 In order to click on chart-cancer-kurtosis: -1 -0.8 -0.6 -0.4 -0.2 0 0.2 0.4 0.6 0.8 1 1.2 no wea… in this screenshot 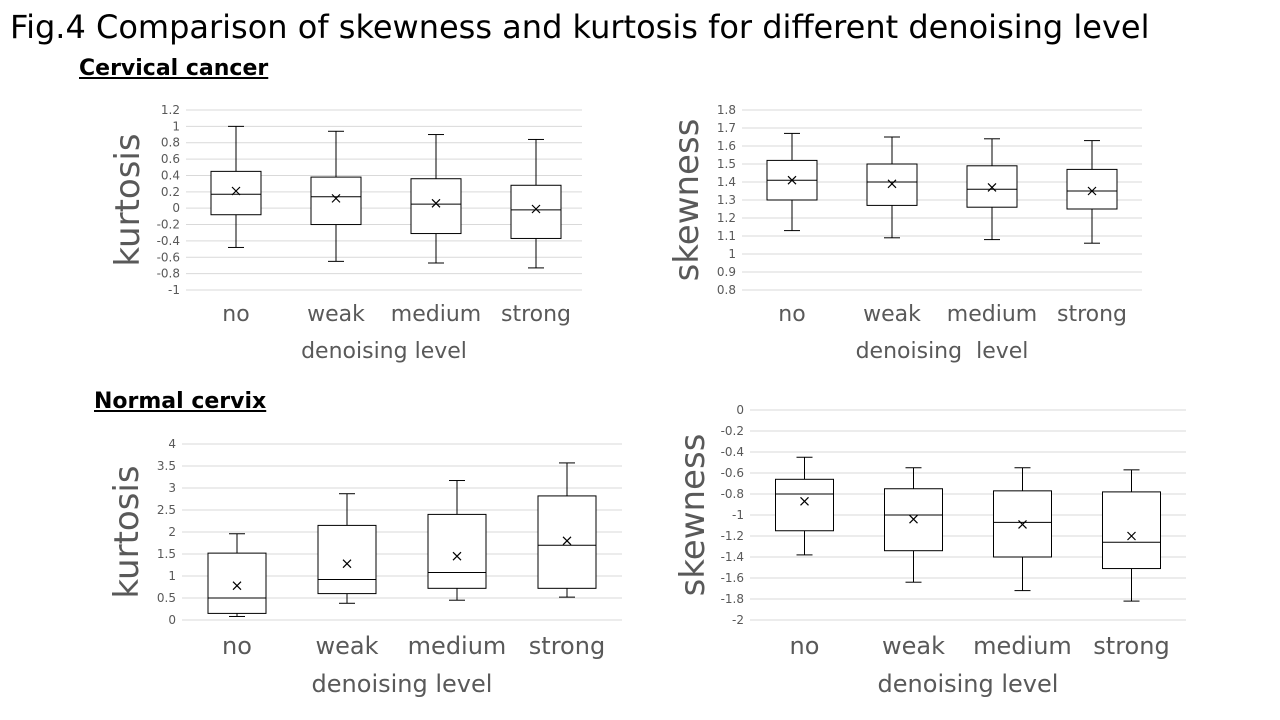, I will do `click(345, 233)`.